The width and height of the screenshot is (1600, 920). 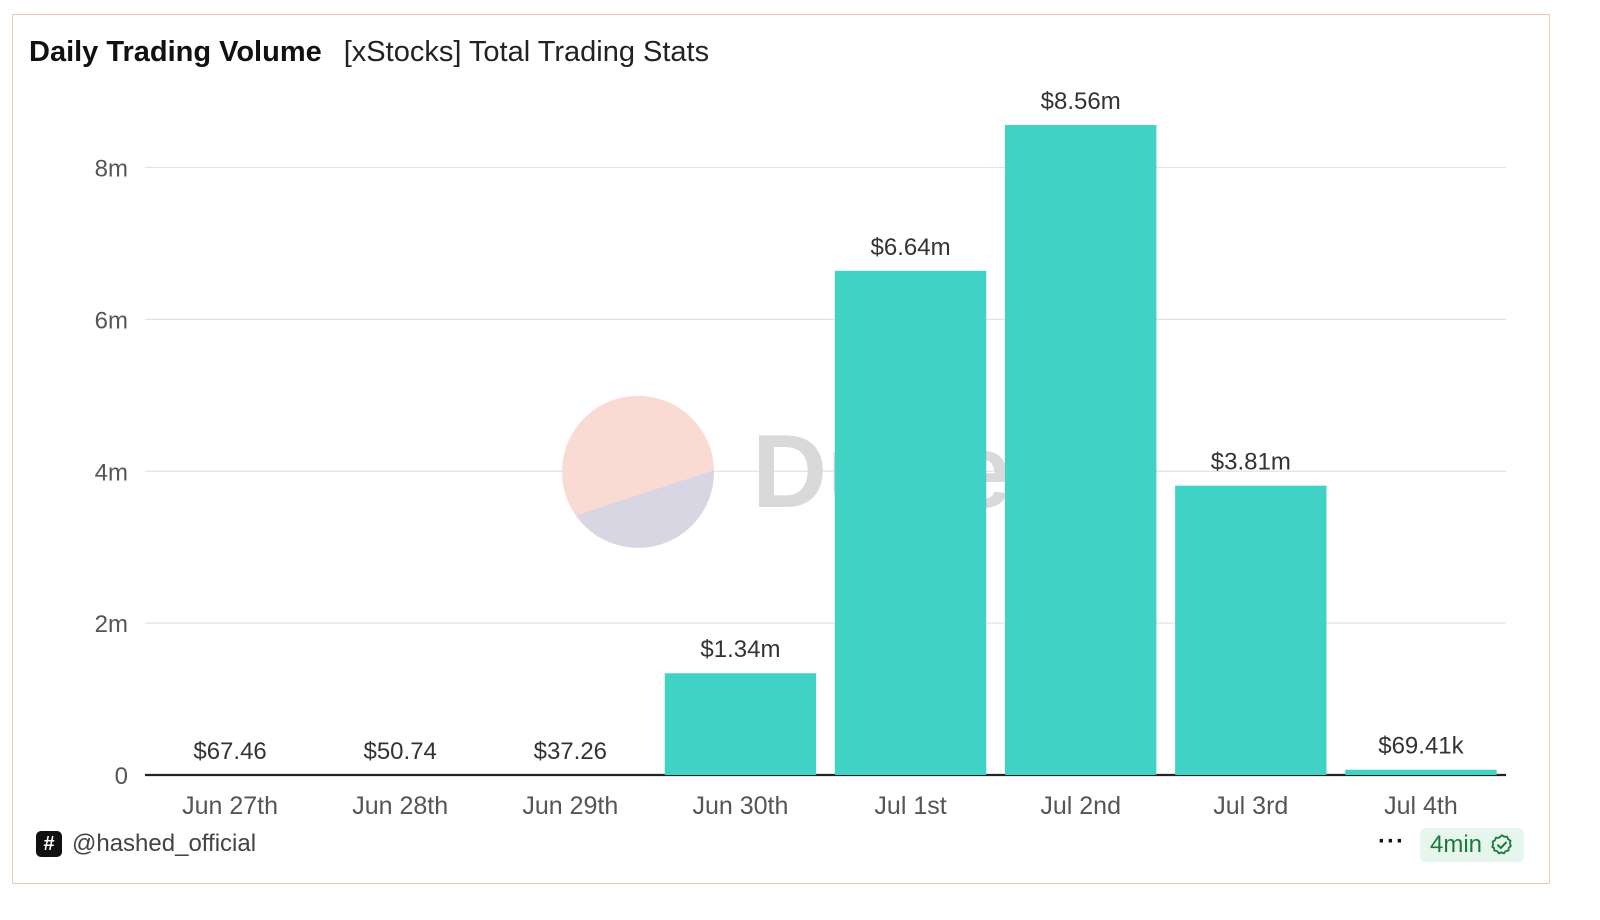 I want to click on y-tick-label: 6m, so click(x=111, y=320).